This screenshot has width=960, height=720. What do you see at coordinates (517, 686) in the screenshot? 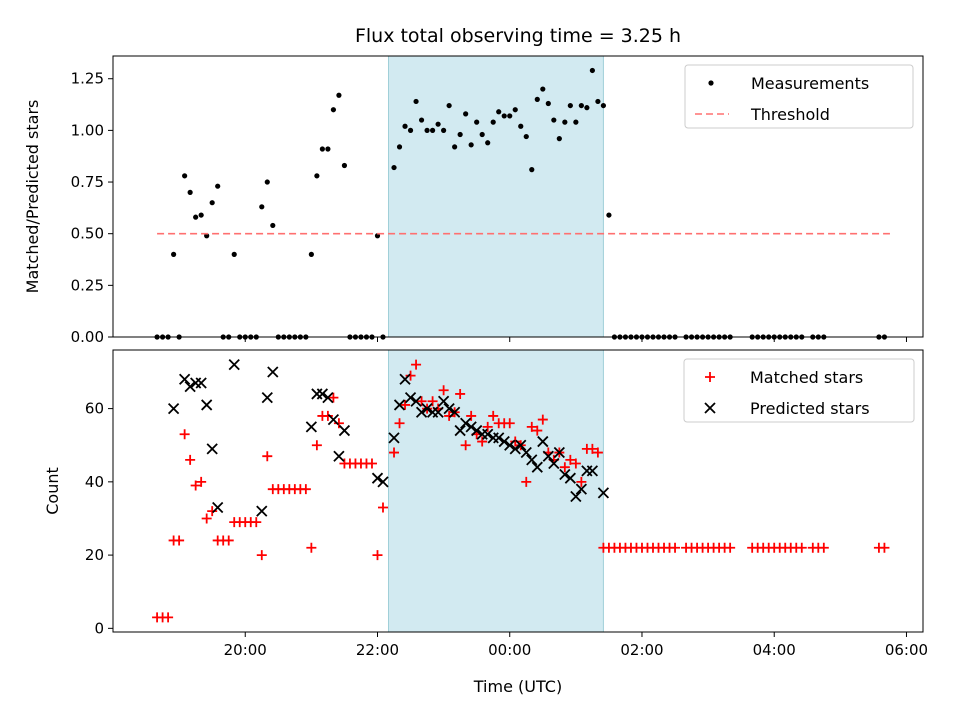
I see `time-x-axis-label: Time (UTC)` at bounding box center [517, 686].